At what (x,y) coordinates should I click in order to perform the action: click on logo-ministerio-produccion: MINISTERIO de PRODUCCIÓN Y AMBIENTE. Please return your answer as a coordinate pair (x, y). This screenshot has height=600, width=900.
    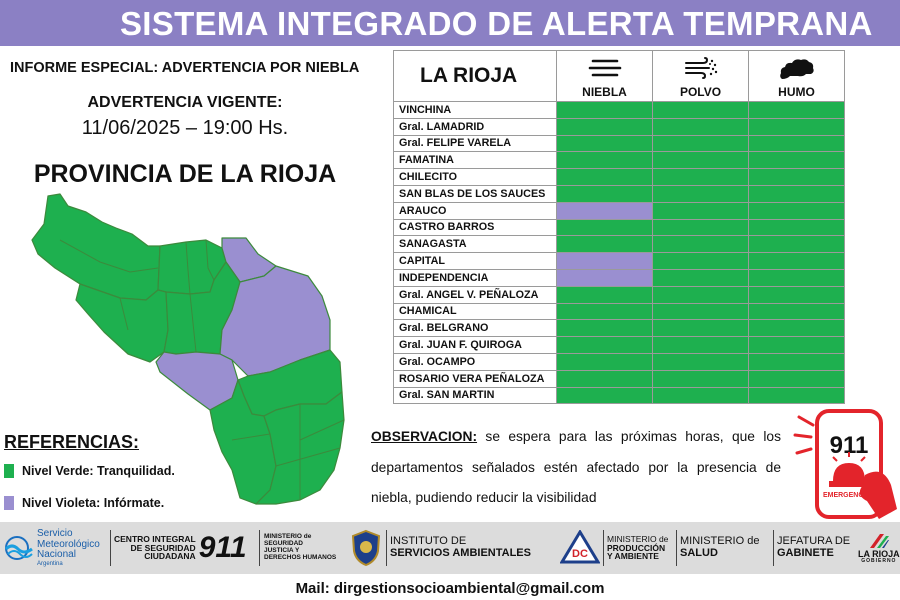
    Looking at the image, I should click on (637, 548).